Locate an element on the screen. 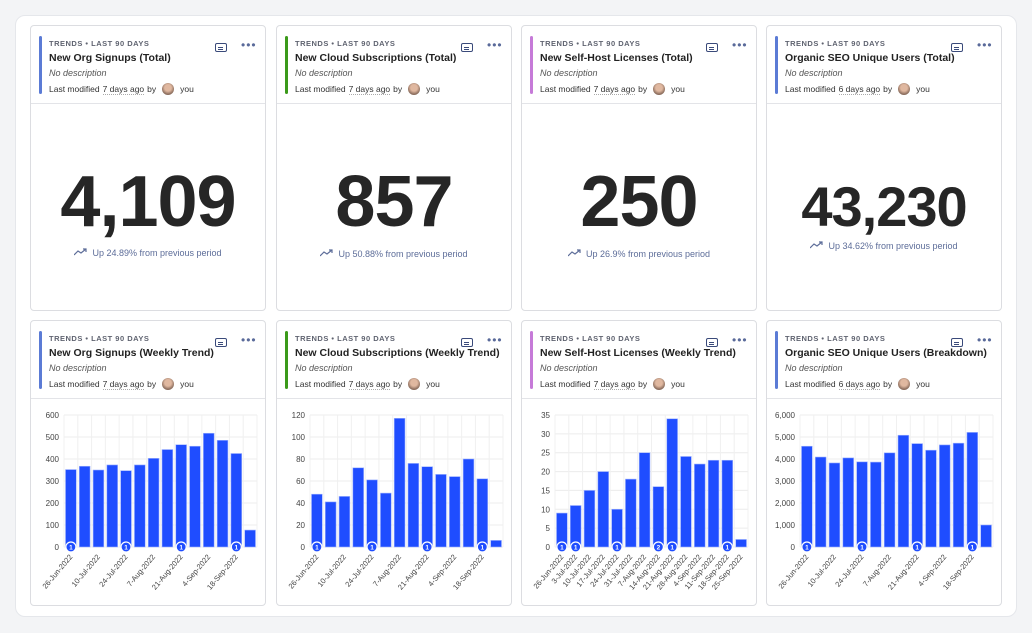 The width and height of the screenshot is (1032, 633). card-title: New Self-Host Licenses (Total) is located at coordinates (616, 58).